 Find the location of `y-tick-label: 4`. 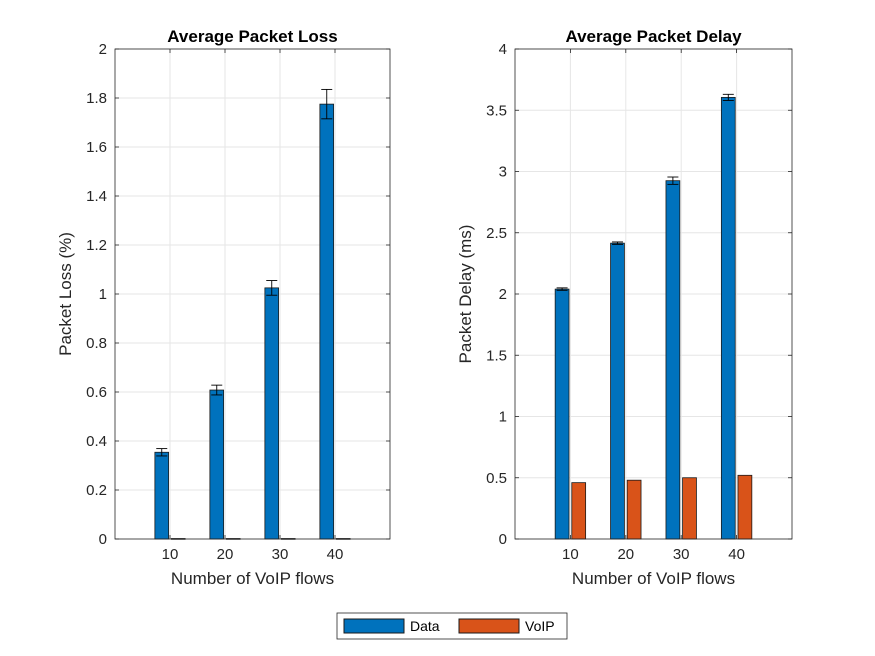

y-tick-label: 4 is located at coordinates (503, 49).